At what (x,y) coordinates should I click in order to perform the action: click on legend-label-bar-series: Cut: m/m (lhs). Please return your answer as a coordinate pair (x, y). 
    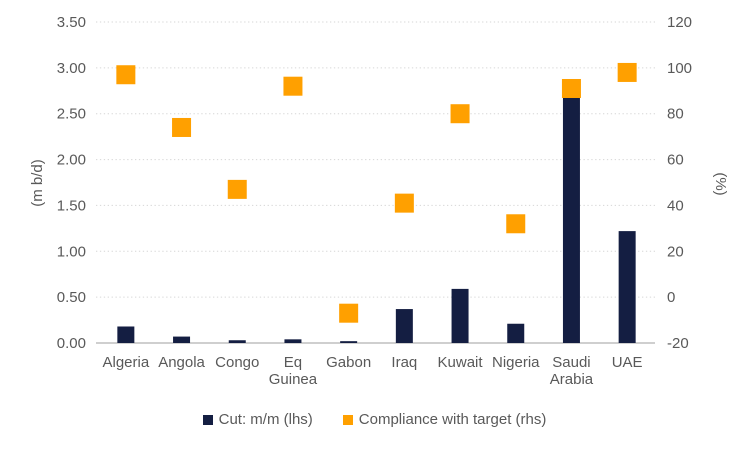
    Looking at the image, I should click on (265, 419).